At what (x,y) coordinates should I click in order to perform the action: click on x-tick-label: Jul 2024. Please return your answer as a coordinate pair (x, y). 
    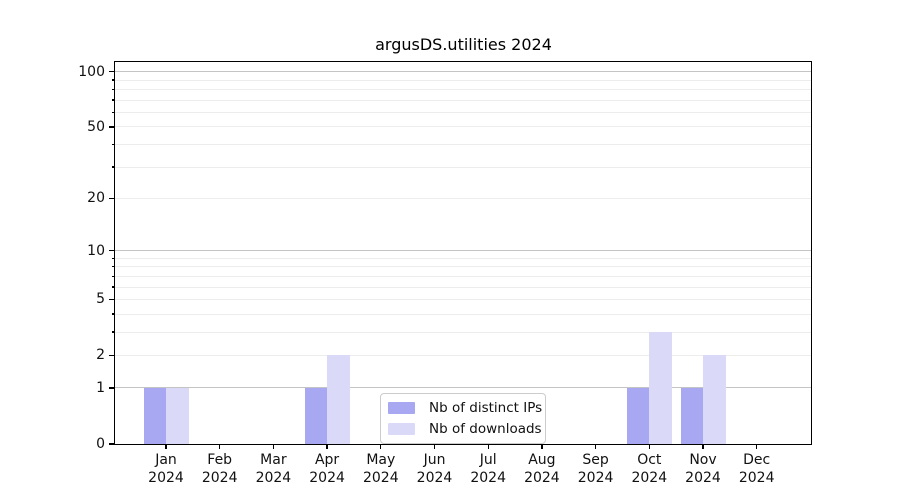
    Looking at the image, I should click on (488, 469).